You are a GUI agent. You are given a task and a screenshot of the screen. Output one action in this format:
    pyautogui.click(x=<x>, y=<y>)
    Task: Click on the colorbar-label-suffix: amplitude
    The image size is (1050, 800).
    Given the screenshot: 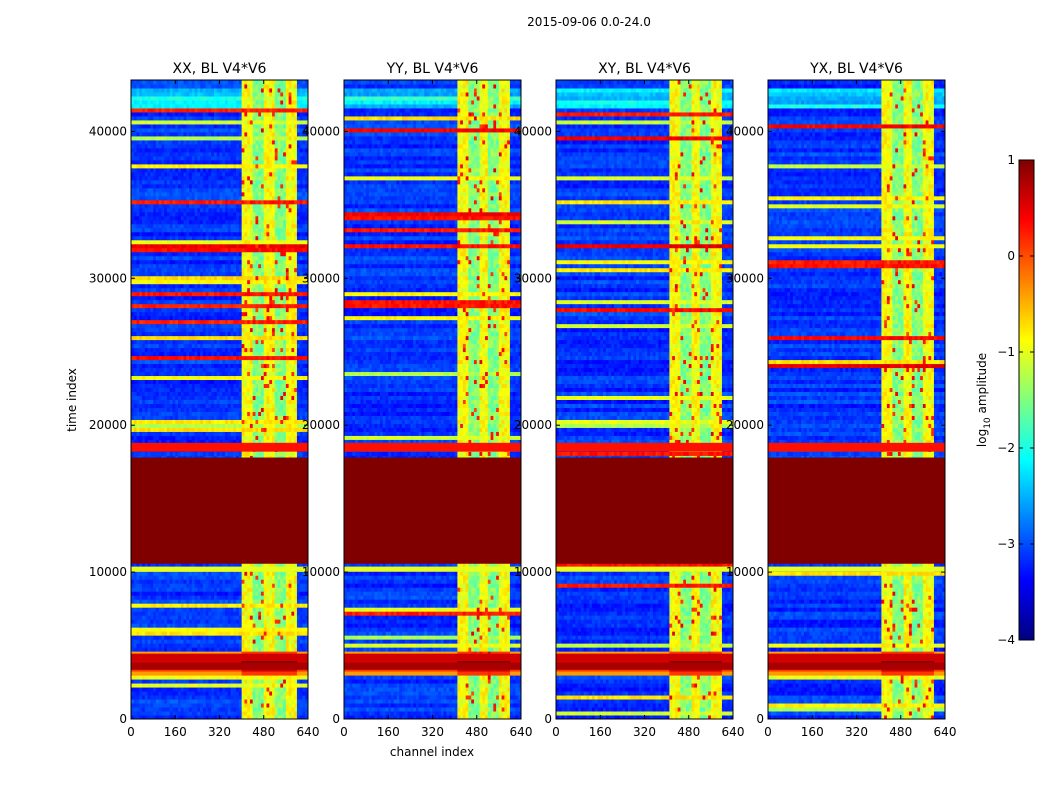 What is the action you would take?
    pyautogui.click(x=982, y=385)
    